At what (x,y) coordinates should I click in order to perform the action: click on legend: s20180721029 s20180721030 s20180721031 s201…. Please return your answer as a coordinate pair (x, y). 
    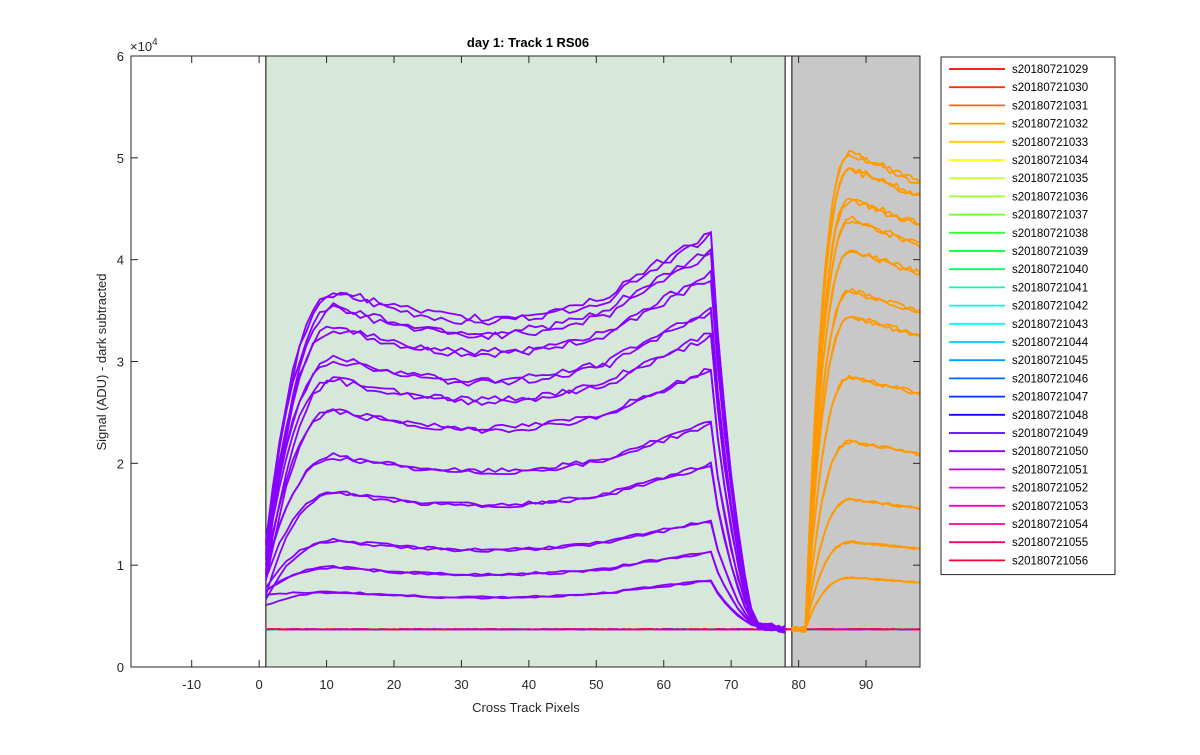
    Looking at the image, I should click on (1028, 316).